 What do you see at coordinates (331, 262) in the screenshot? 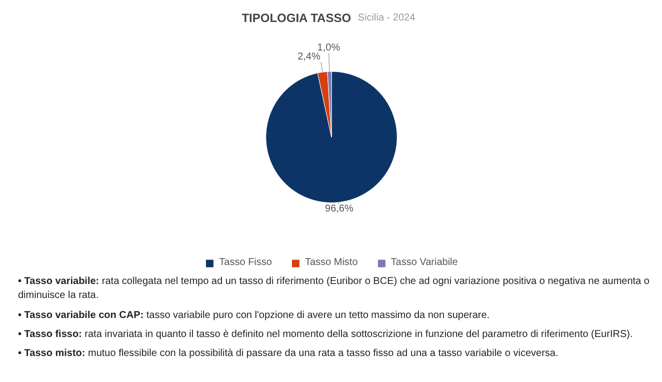
I see `legend-label: Tasso Misto` at bounding box center [331, 262].